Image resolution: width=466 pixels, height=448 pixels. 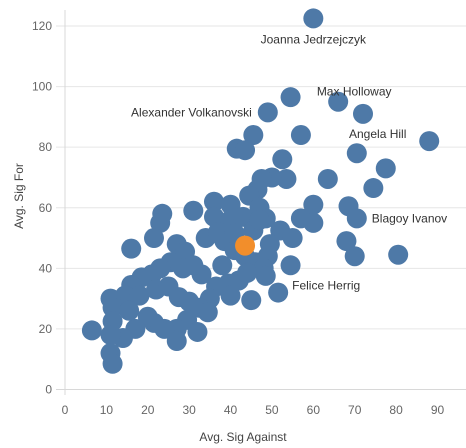 I want to click on x-tick-label: 30, so click(x=189, y=410).